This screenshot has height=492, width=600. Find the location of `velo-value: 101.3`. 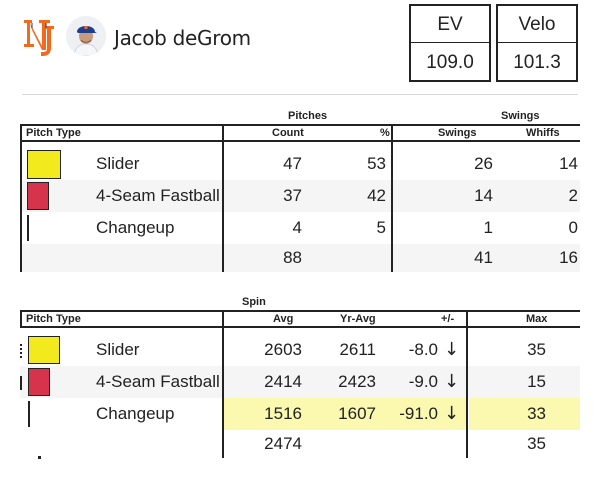

velo-value: 101.3 is located at coordinates (537, 62).